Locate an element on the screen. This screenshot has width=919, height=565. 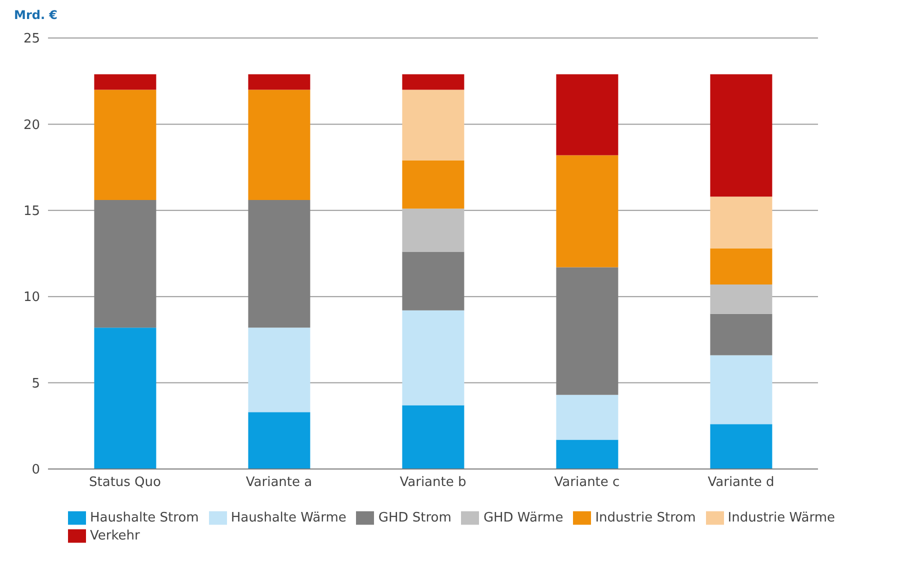
legend-label: GHD Wärme is located at coordinates (523, 518).